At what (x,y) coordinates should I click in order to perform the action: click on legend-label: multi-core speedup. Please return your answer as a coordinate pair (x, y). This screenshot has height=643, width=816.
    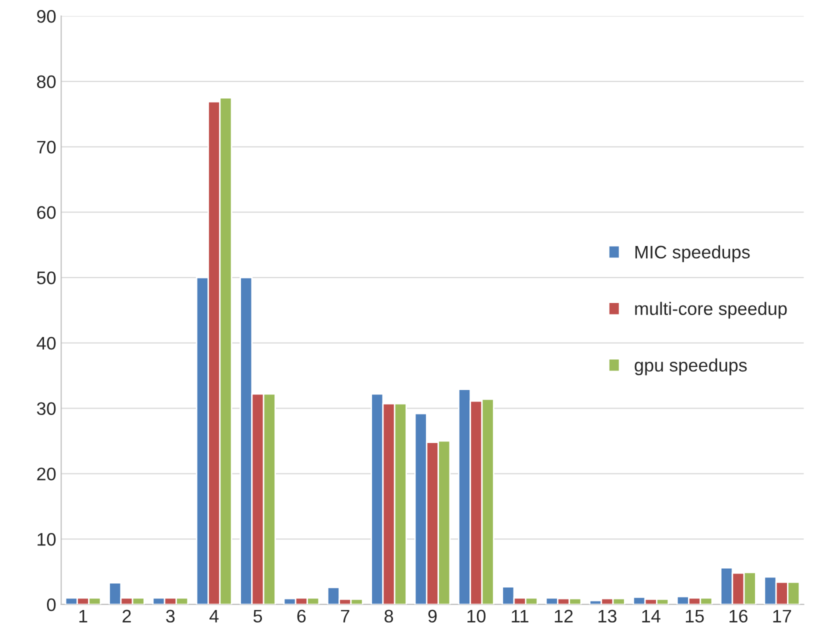
    Looking at the image, I should click on (711, 310).